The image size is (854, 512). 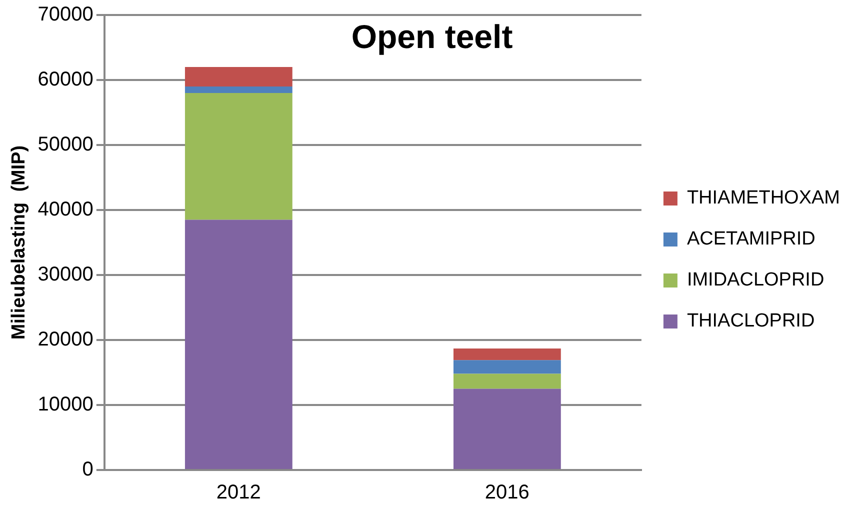 What do you see at coordinates (763, 198) in the screenshot?
I see `legend-label: THIAMETHOXAM` at bounding box center [763, 198].